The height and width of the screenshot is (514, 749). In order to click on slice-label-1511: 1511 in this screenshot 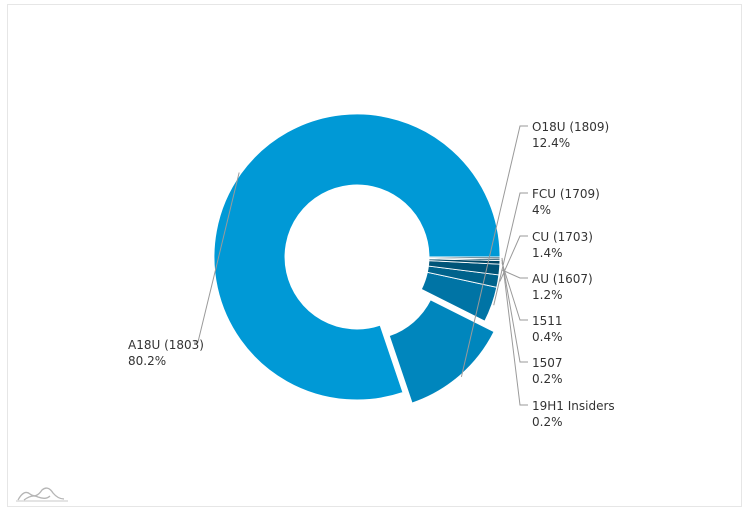, I will do `click(547, 321)`.